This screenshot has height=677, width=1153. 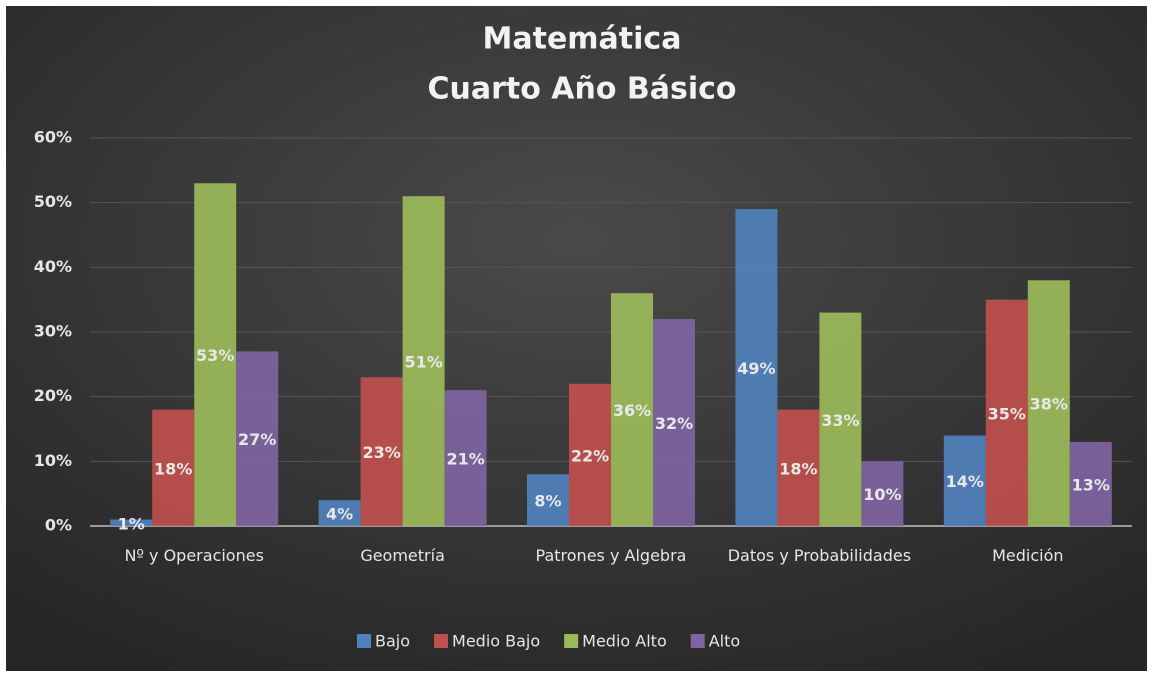 I want to click on data-label: 53%, so click(x=215, y=355).